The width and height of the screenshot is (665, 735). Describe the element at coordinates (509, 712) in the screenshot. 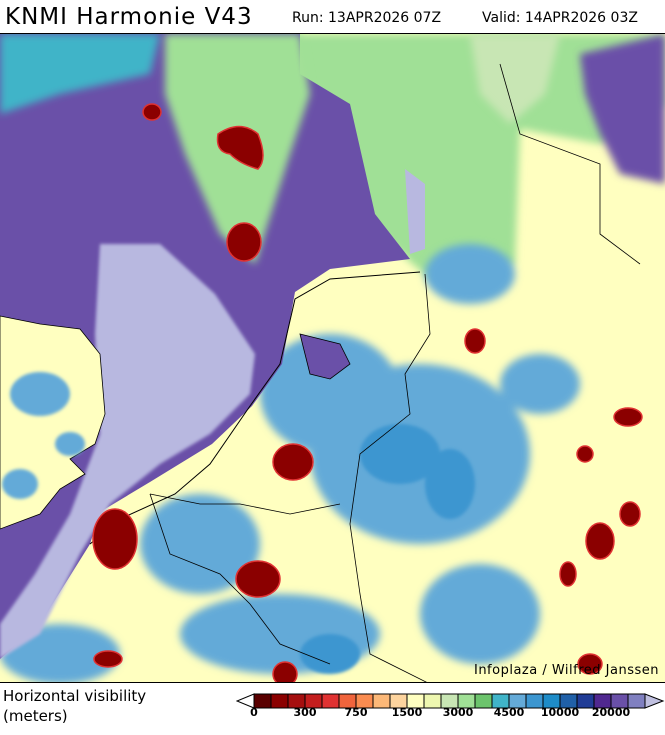

I see `colorbar-tick-label: 4500` at that location.